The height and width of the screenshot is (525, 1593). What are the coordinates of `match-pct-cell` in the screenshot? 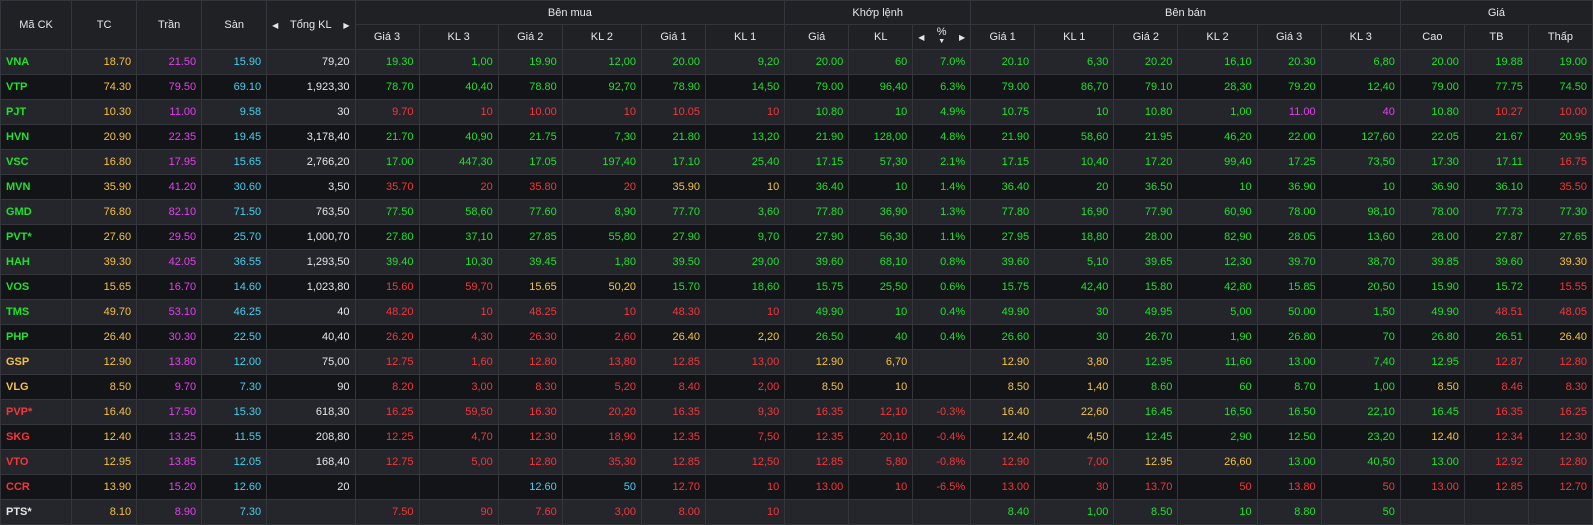 It's located at (942, 362).